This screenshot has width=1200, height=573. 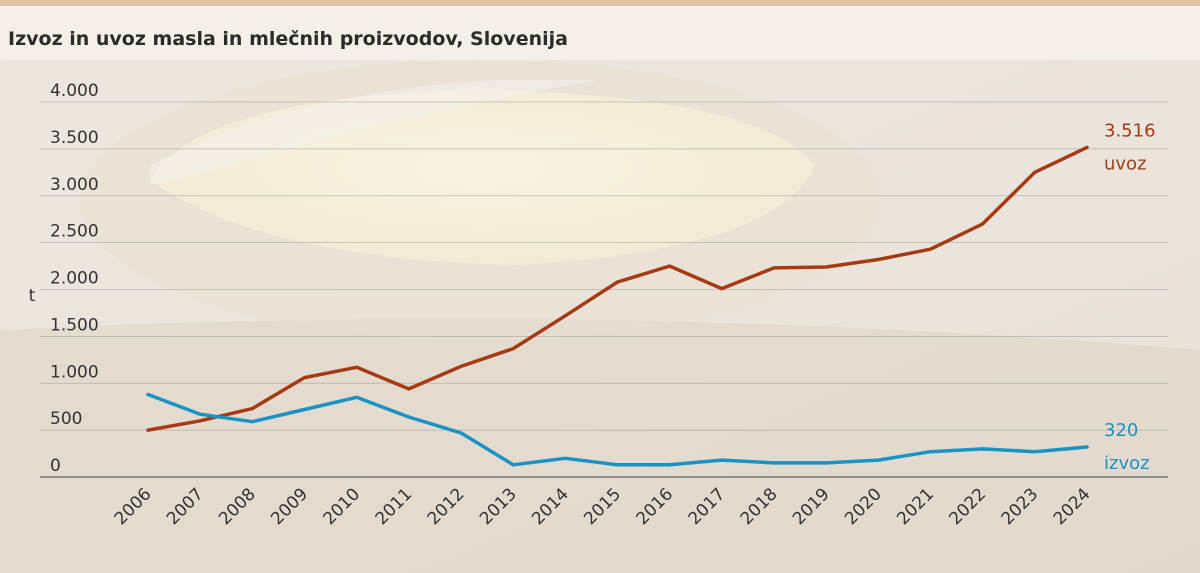 I want to click on x-tick-label: 2021, so click(x=915, y=506).